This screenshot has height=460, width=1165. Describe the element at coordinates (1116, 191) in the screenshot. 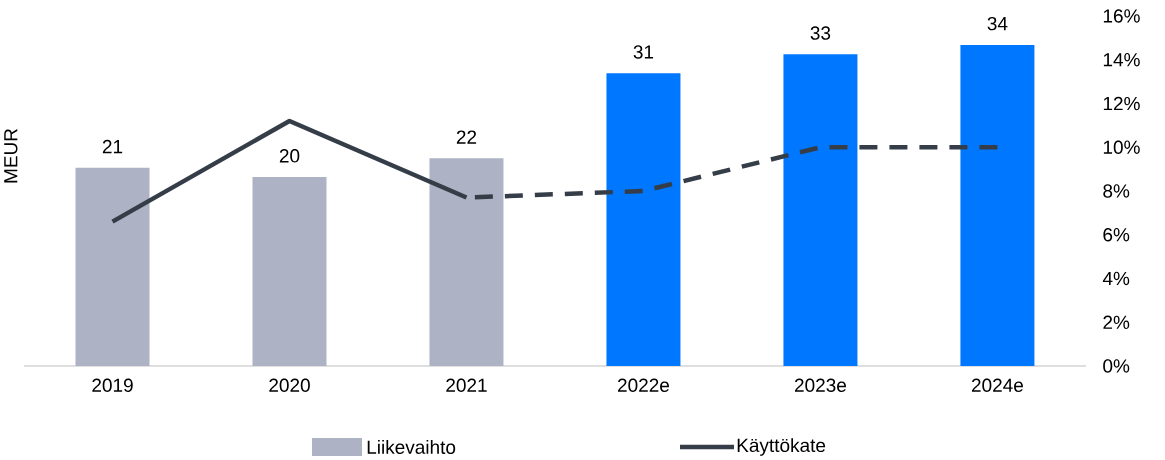

I see `y2-tick-label: 8%` at that location.